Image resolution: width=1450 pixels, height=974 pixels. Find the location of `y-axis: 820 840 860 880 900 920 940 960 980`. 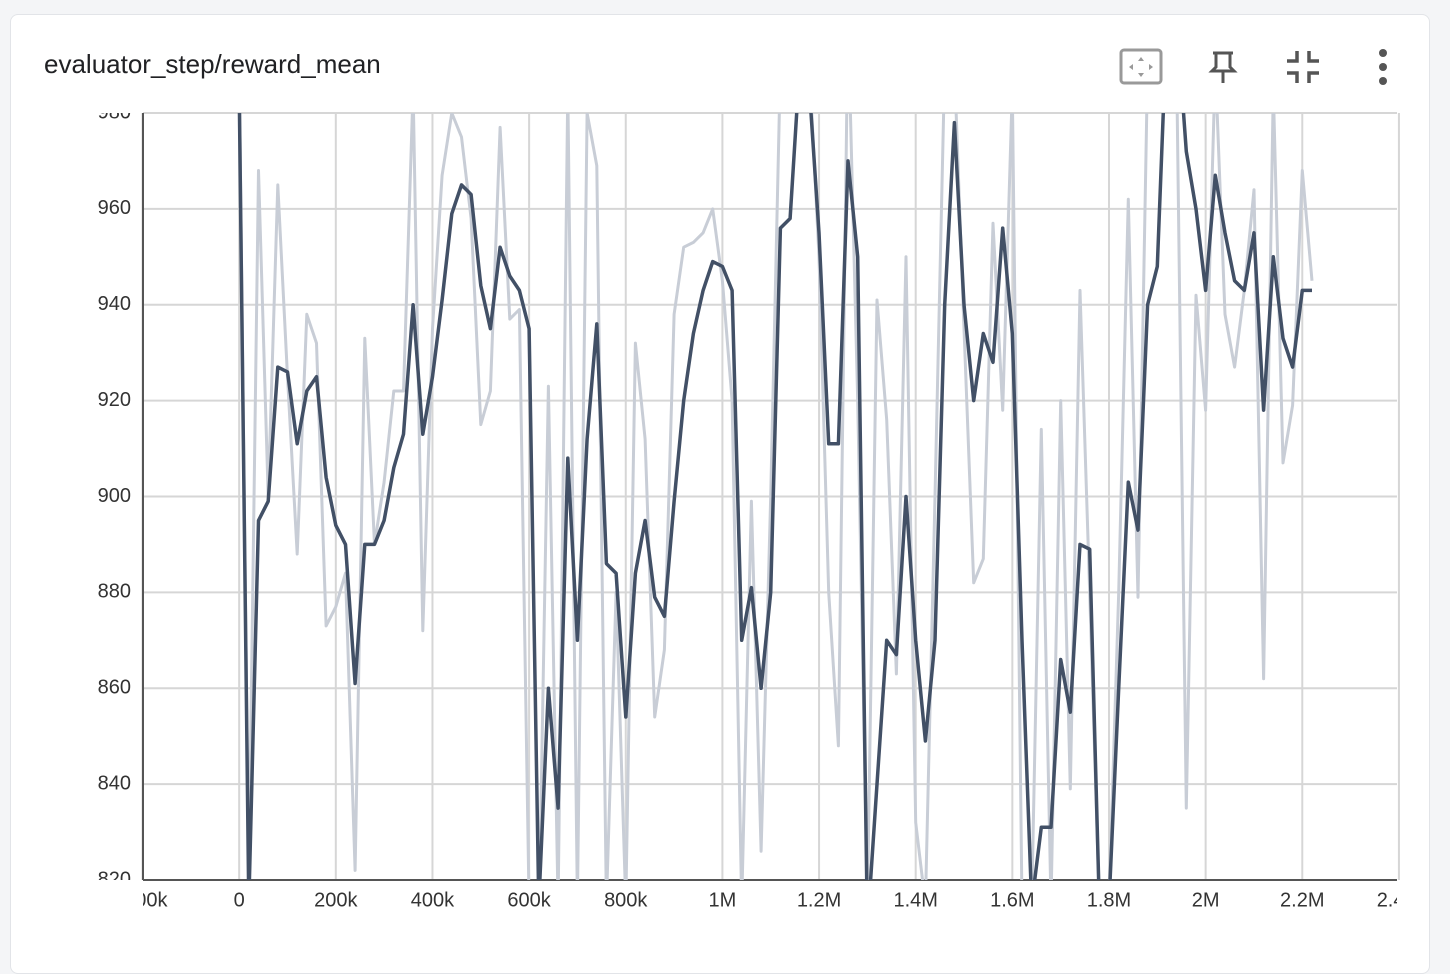

y-axis: 820 840 860 880 900 920 940 960 980 is located at coordinates (114, 495).